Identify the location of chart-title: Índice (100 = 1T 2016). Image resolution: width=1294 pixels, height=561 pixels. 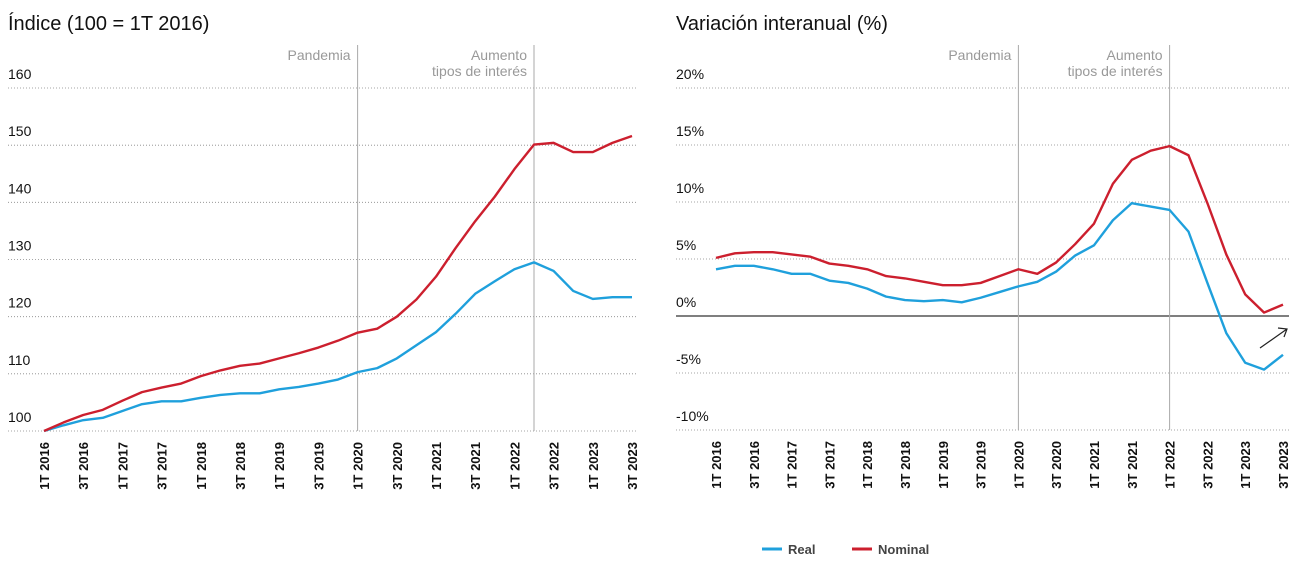
(108, 23).